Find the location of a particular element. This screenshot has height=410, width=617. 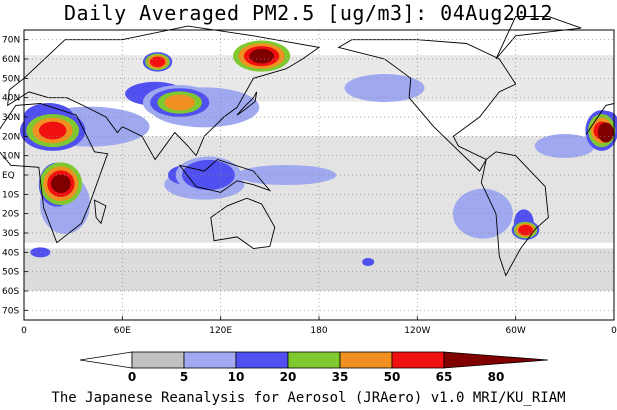

lat-tick-label: 60S is located at coordinates (10, 292).